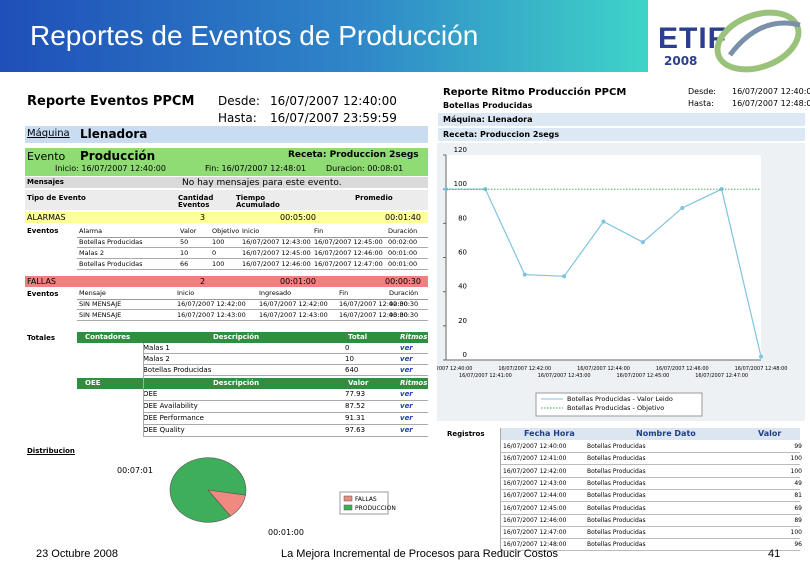 Image resolution: width=810 pixels, height=570 pixels. Describe the element at coordinates (798, 446) in the screenshot. I see `cell: 99` at that location.